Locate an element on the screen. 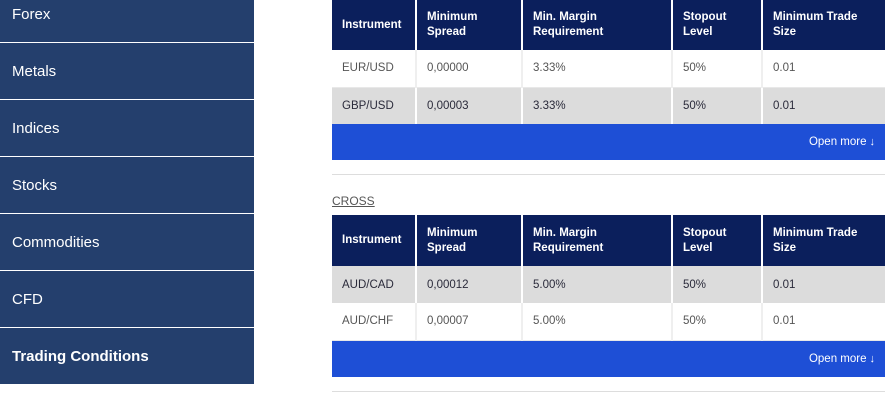 The image size is (885, 401). sidebar-item-label: Metals is located at coordinates (34, 71).